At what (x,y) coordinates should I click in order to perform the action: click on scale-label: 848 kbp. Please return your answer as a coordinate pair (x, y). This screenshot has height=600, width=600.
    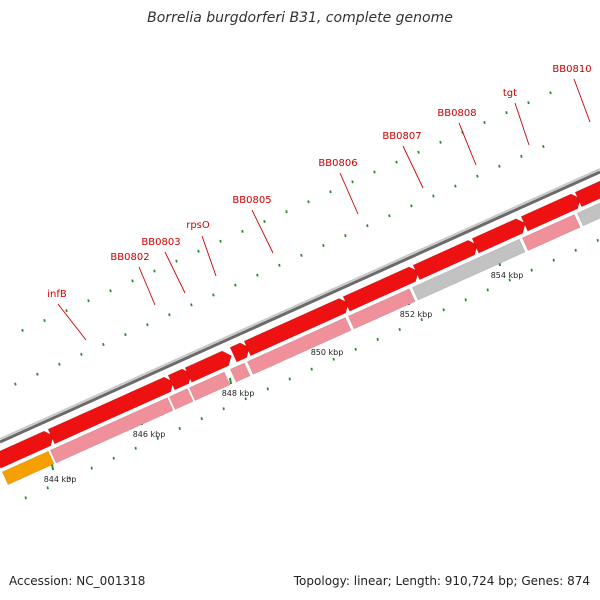
    Looking at the image, I should click on (238, 393).